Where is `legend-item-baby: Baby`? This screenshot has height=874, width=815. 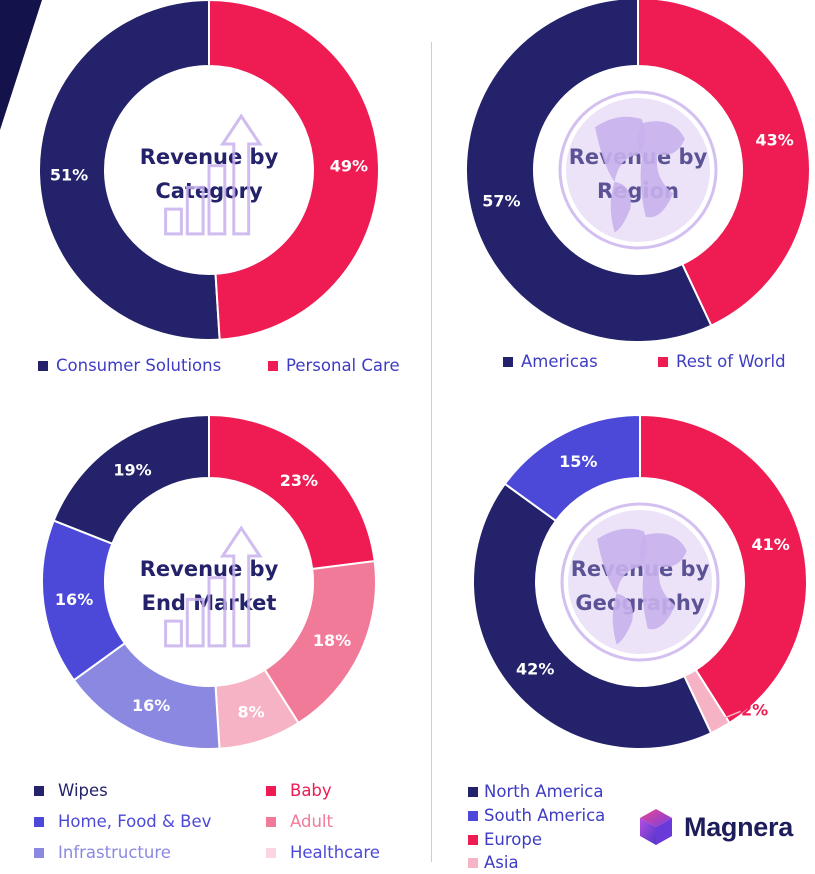 legend-item-baby: Baby is located at coordinates (299, 790).